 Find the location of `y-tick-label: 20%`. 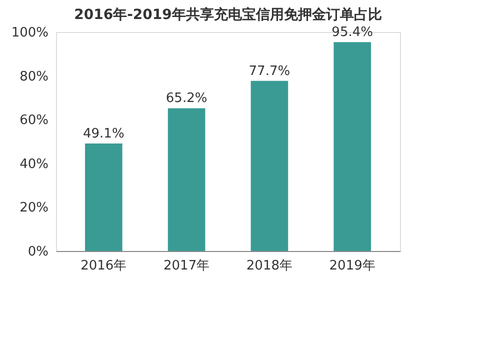

y-tick-label: 20% is located at coordinates (34, 208).